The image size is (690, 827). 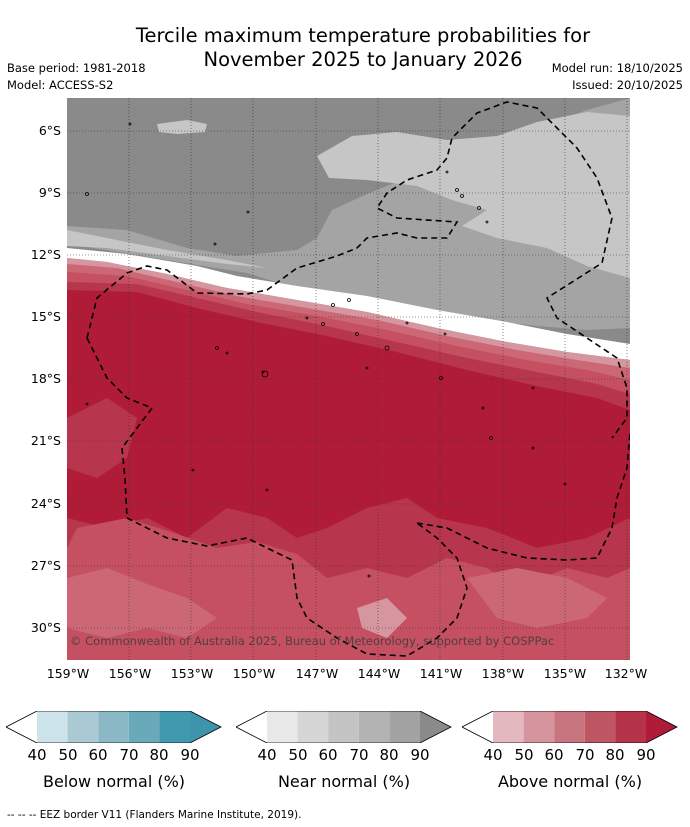 What do you see at coordinates (493, 755) in the screenshot?
I see `colorbar-above-tick: 40` at bounding box center [493, 755].